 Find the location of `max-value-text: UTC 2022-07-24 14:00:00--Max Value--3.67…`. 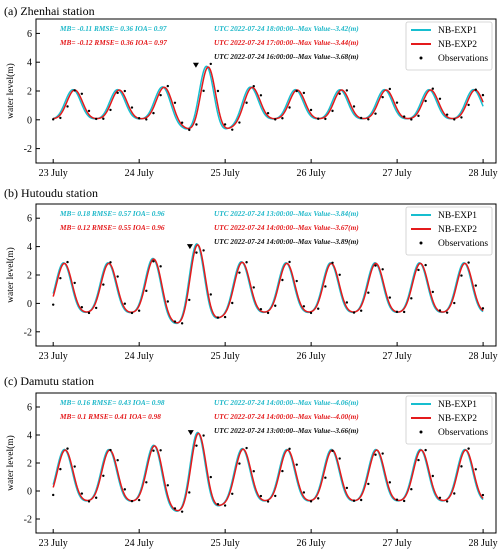

max-value-text: UTC 2022-07-24 14:00:00--Max Value--3.67… is located at coordinates (286, 227).